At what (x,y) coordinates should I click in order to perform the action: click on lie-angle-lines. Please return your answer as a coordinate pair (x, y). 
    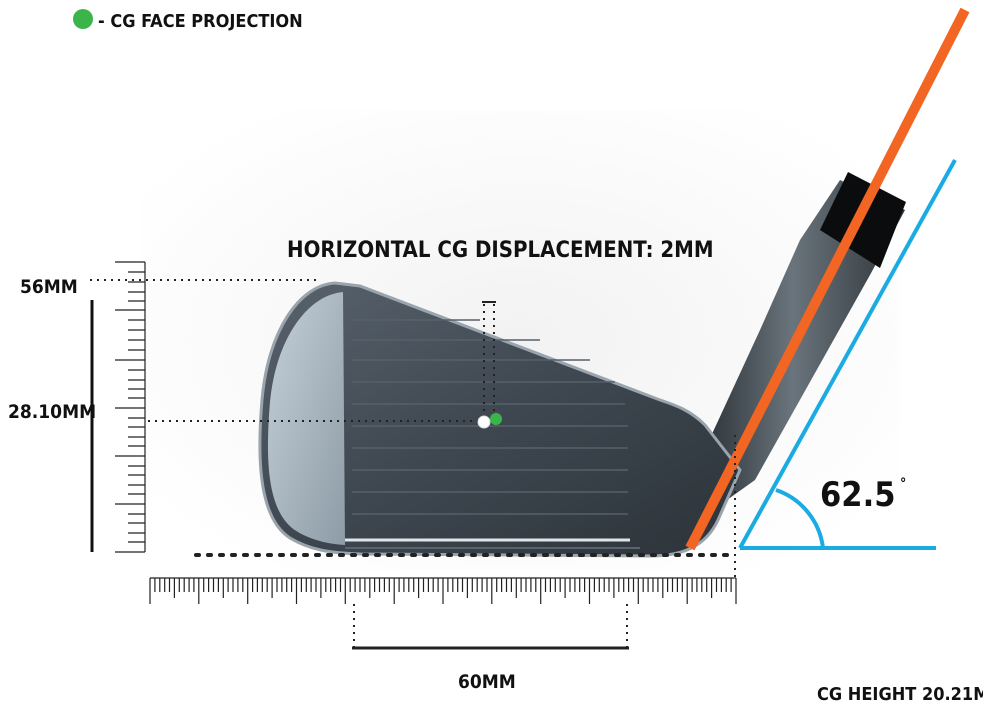
    Looking at the image, I should click on (847, 354).